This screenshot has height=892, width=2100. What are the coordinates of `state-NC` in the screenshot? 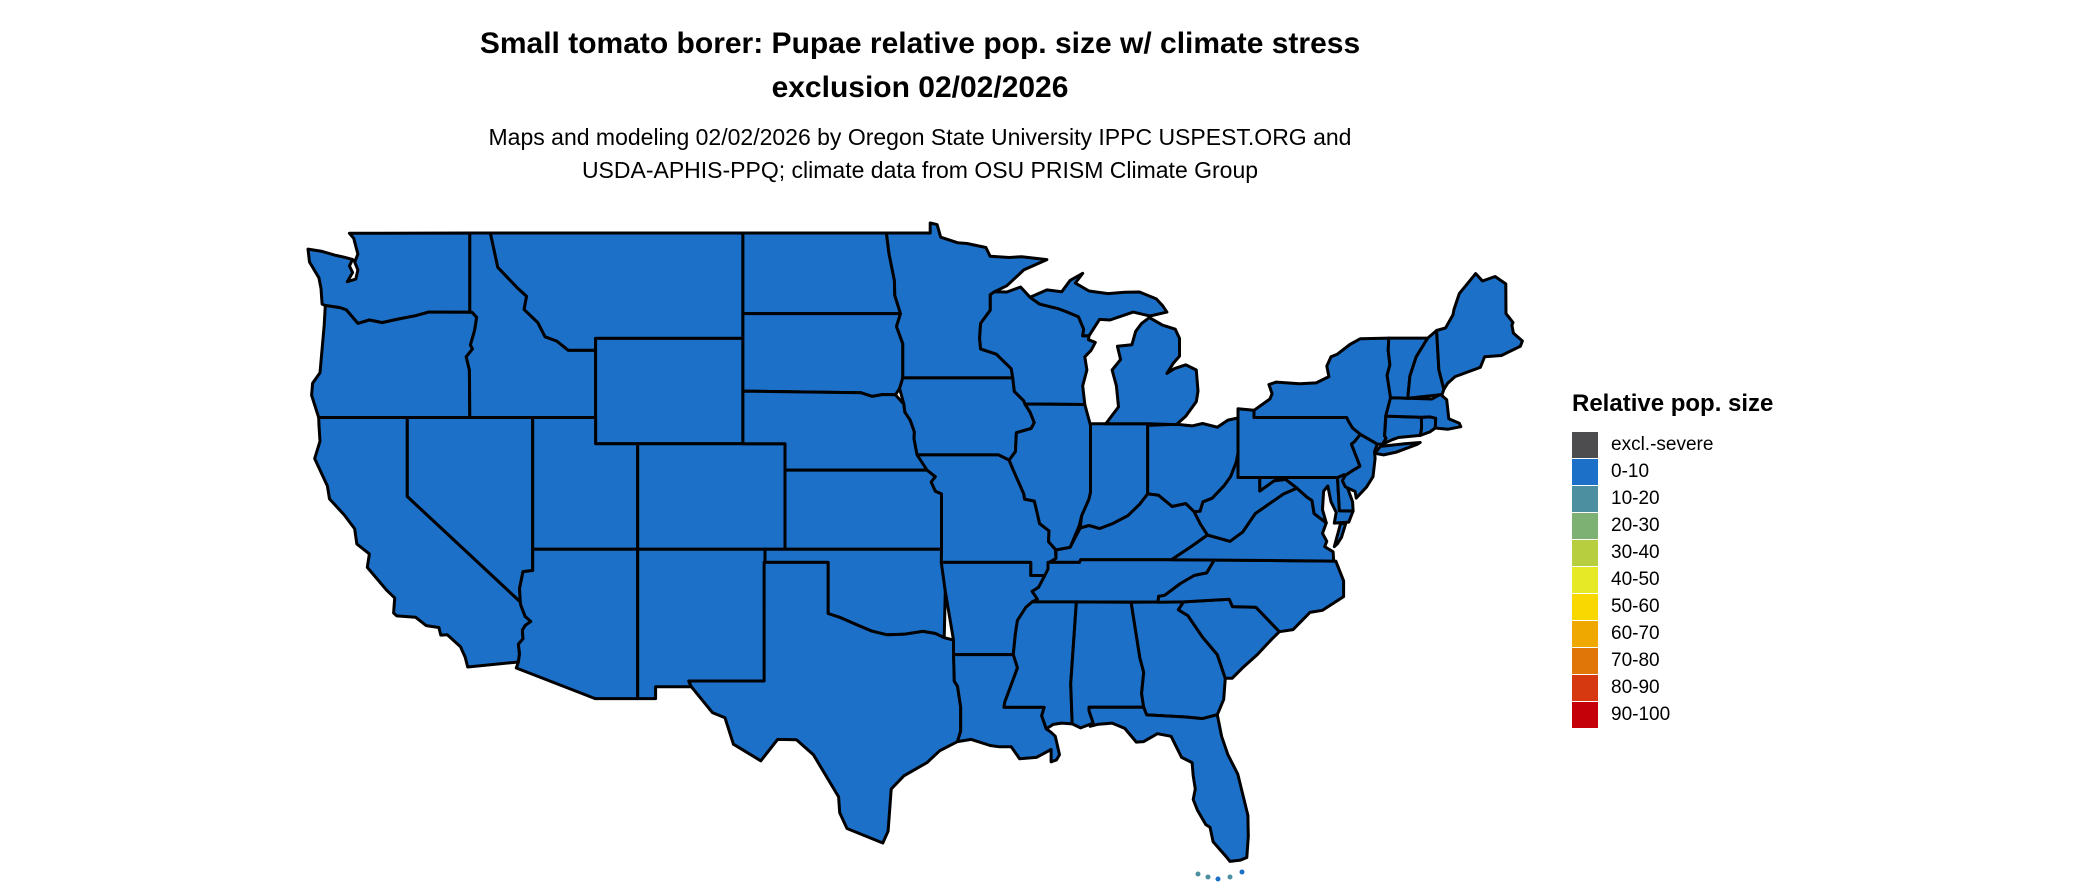 It's located at (1251, 596).